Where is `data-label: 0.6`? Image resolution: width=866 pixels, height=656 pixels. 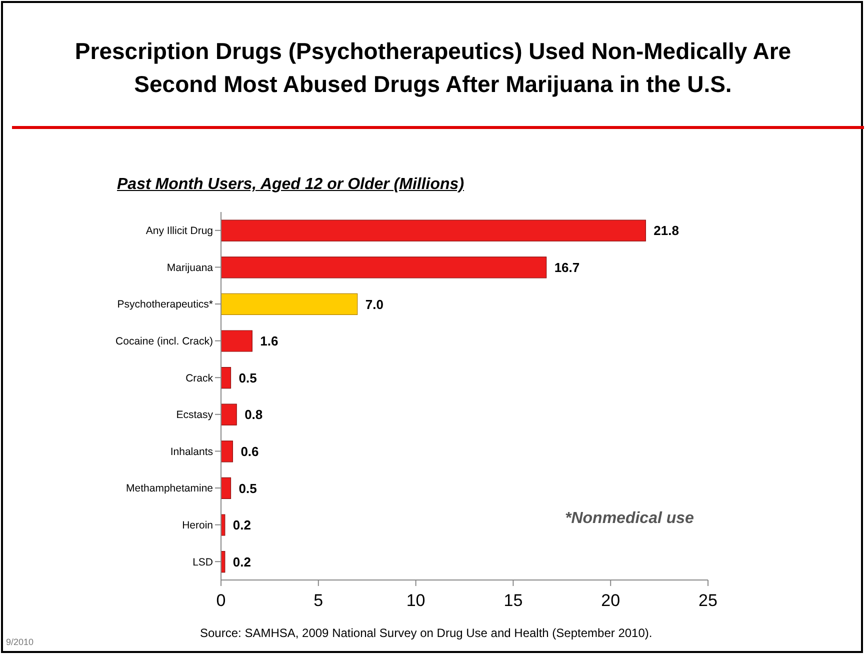 data-label: 0.6 is located at coordinates (249, 452).